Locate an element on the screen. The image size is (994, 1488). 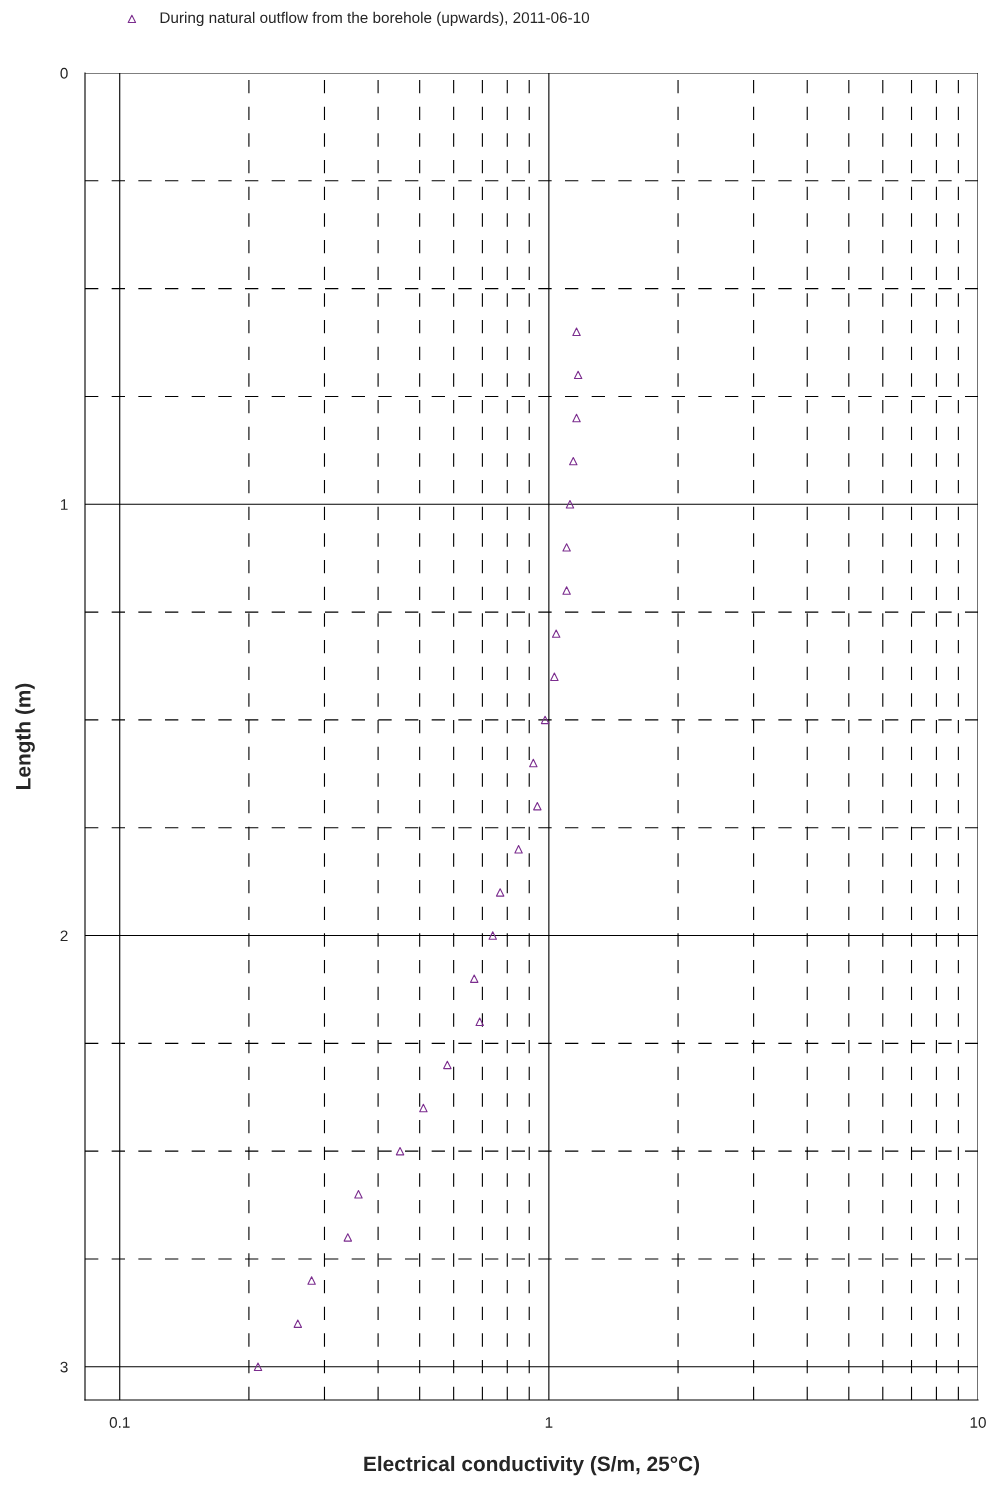
x-tick-label: 0.1 is located at coordinates (119, 1422).